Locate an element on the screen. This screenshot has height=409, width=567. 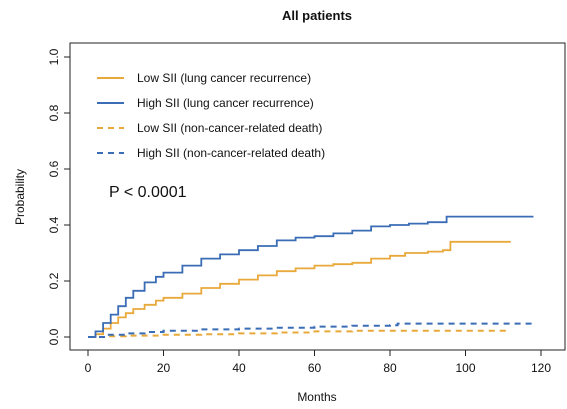
y-axis-label: Probability is located at coordinates (20, 197).